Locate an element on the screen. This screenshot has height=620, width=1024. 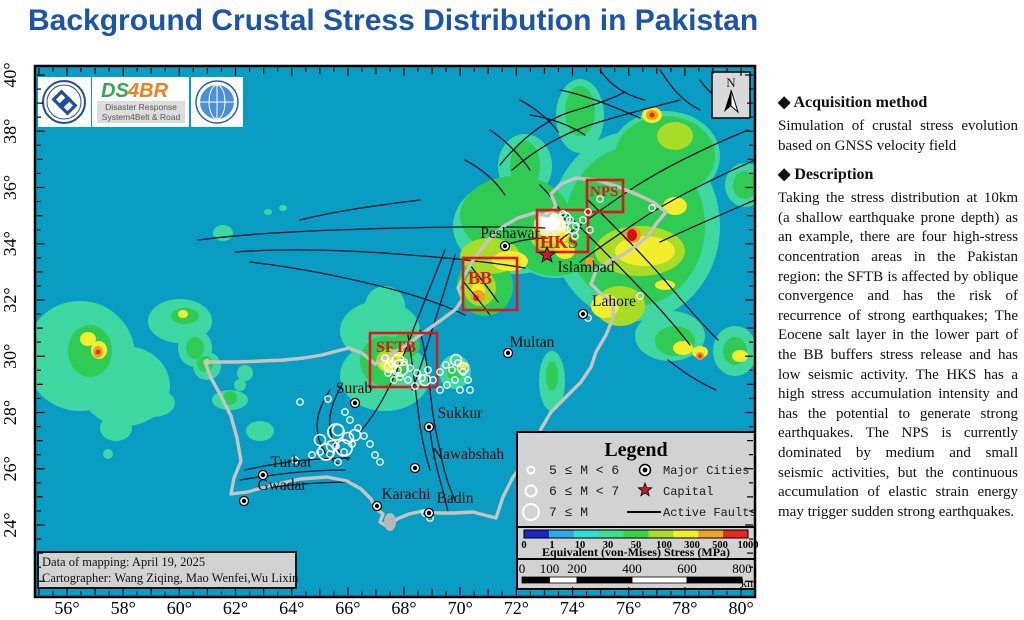
lon-axis-label: 68° is located at coordinates (403, 608).